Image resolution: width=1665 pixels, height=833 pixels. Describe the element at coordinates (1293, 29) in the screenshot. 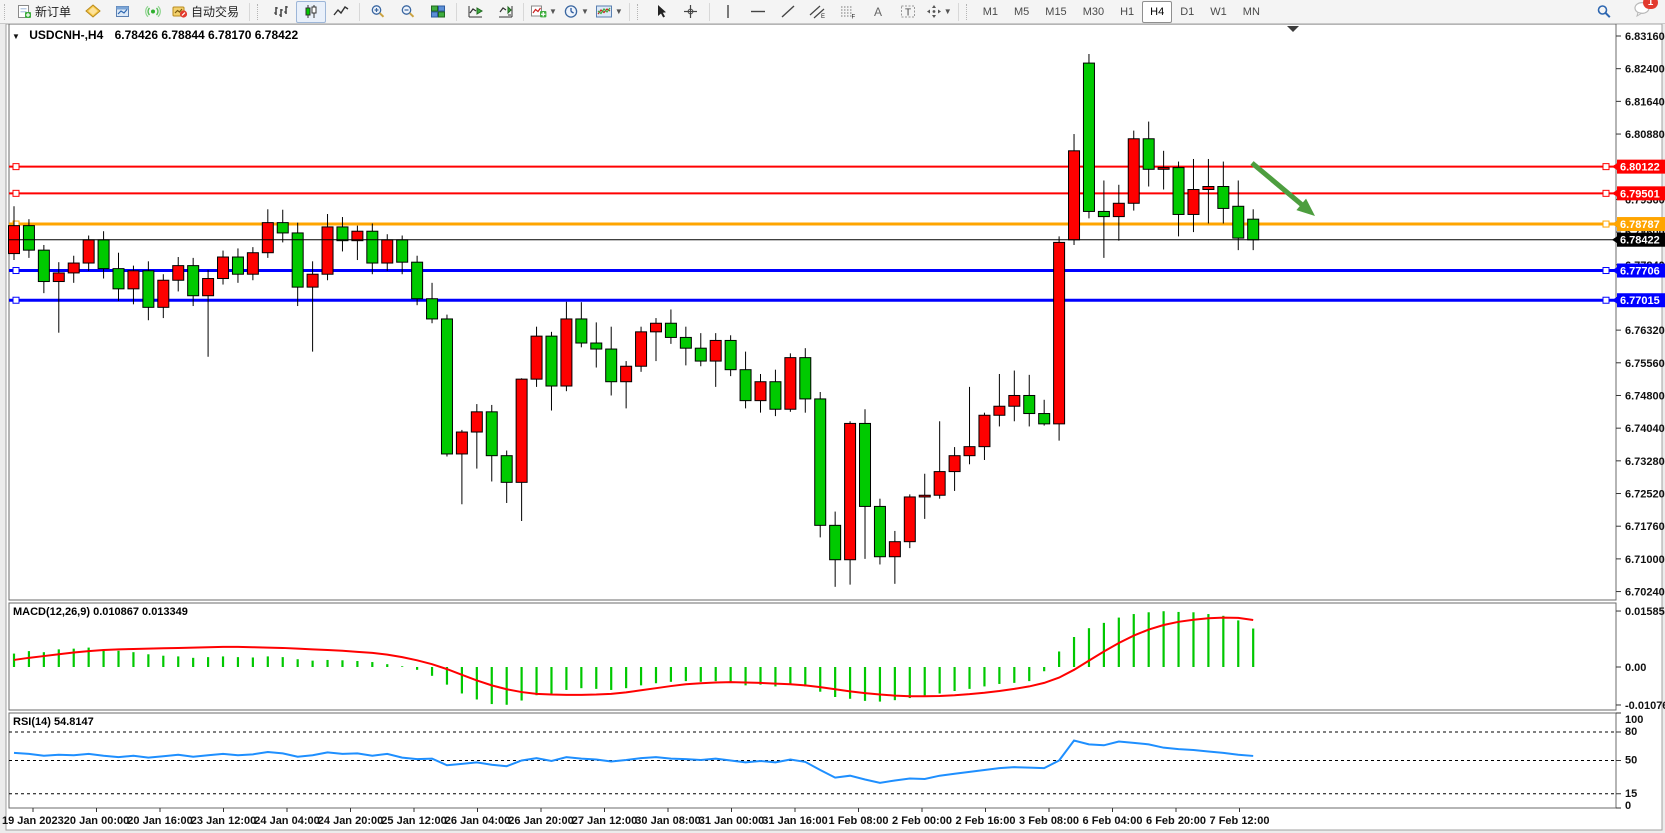

I see `chart-shift-marker-icon` at that location.